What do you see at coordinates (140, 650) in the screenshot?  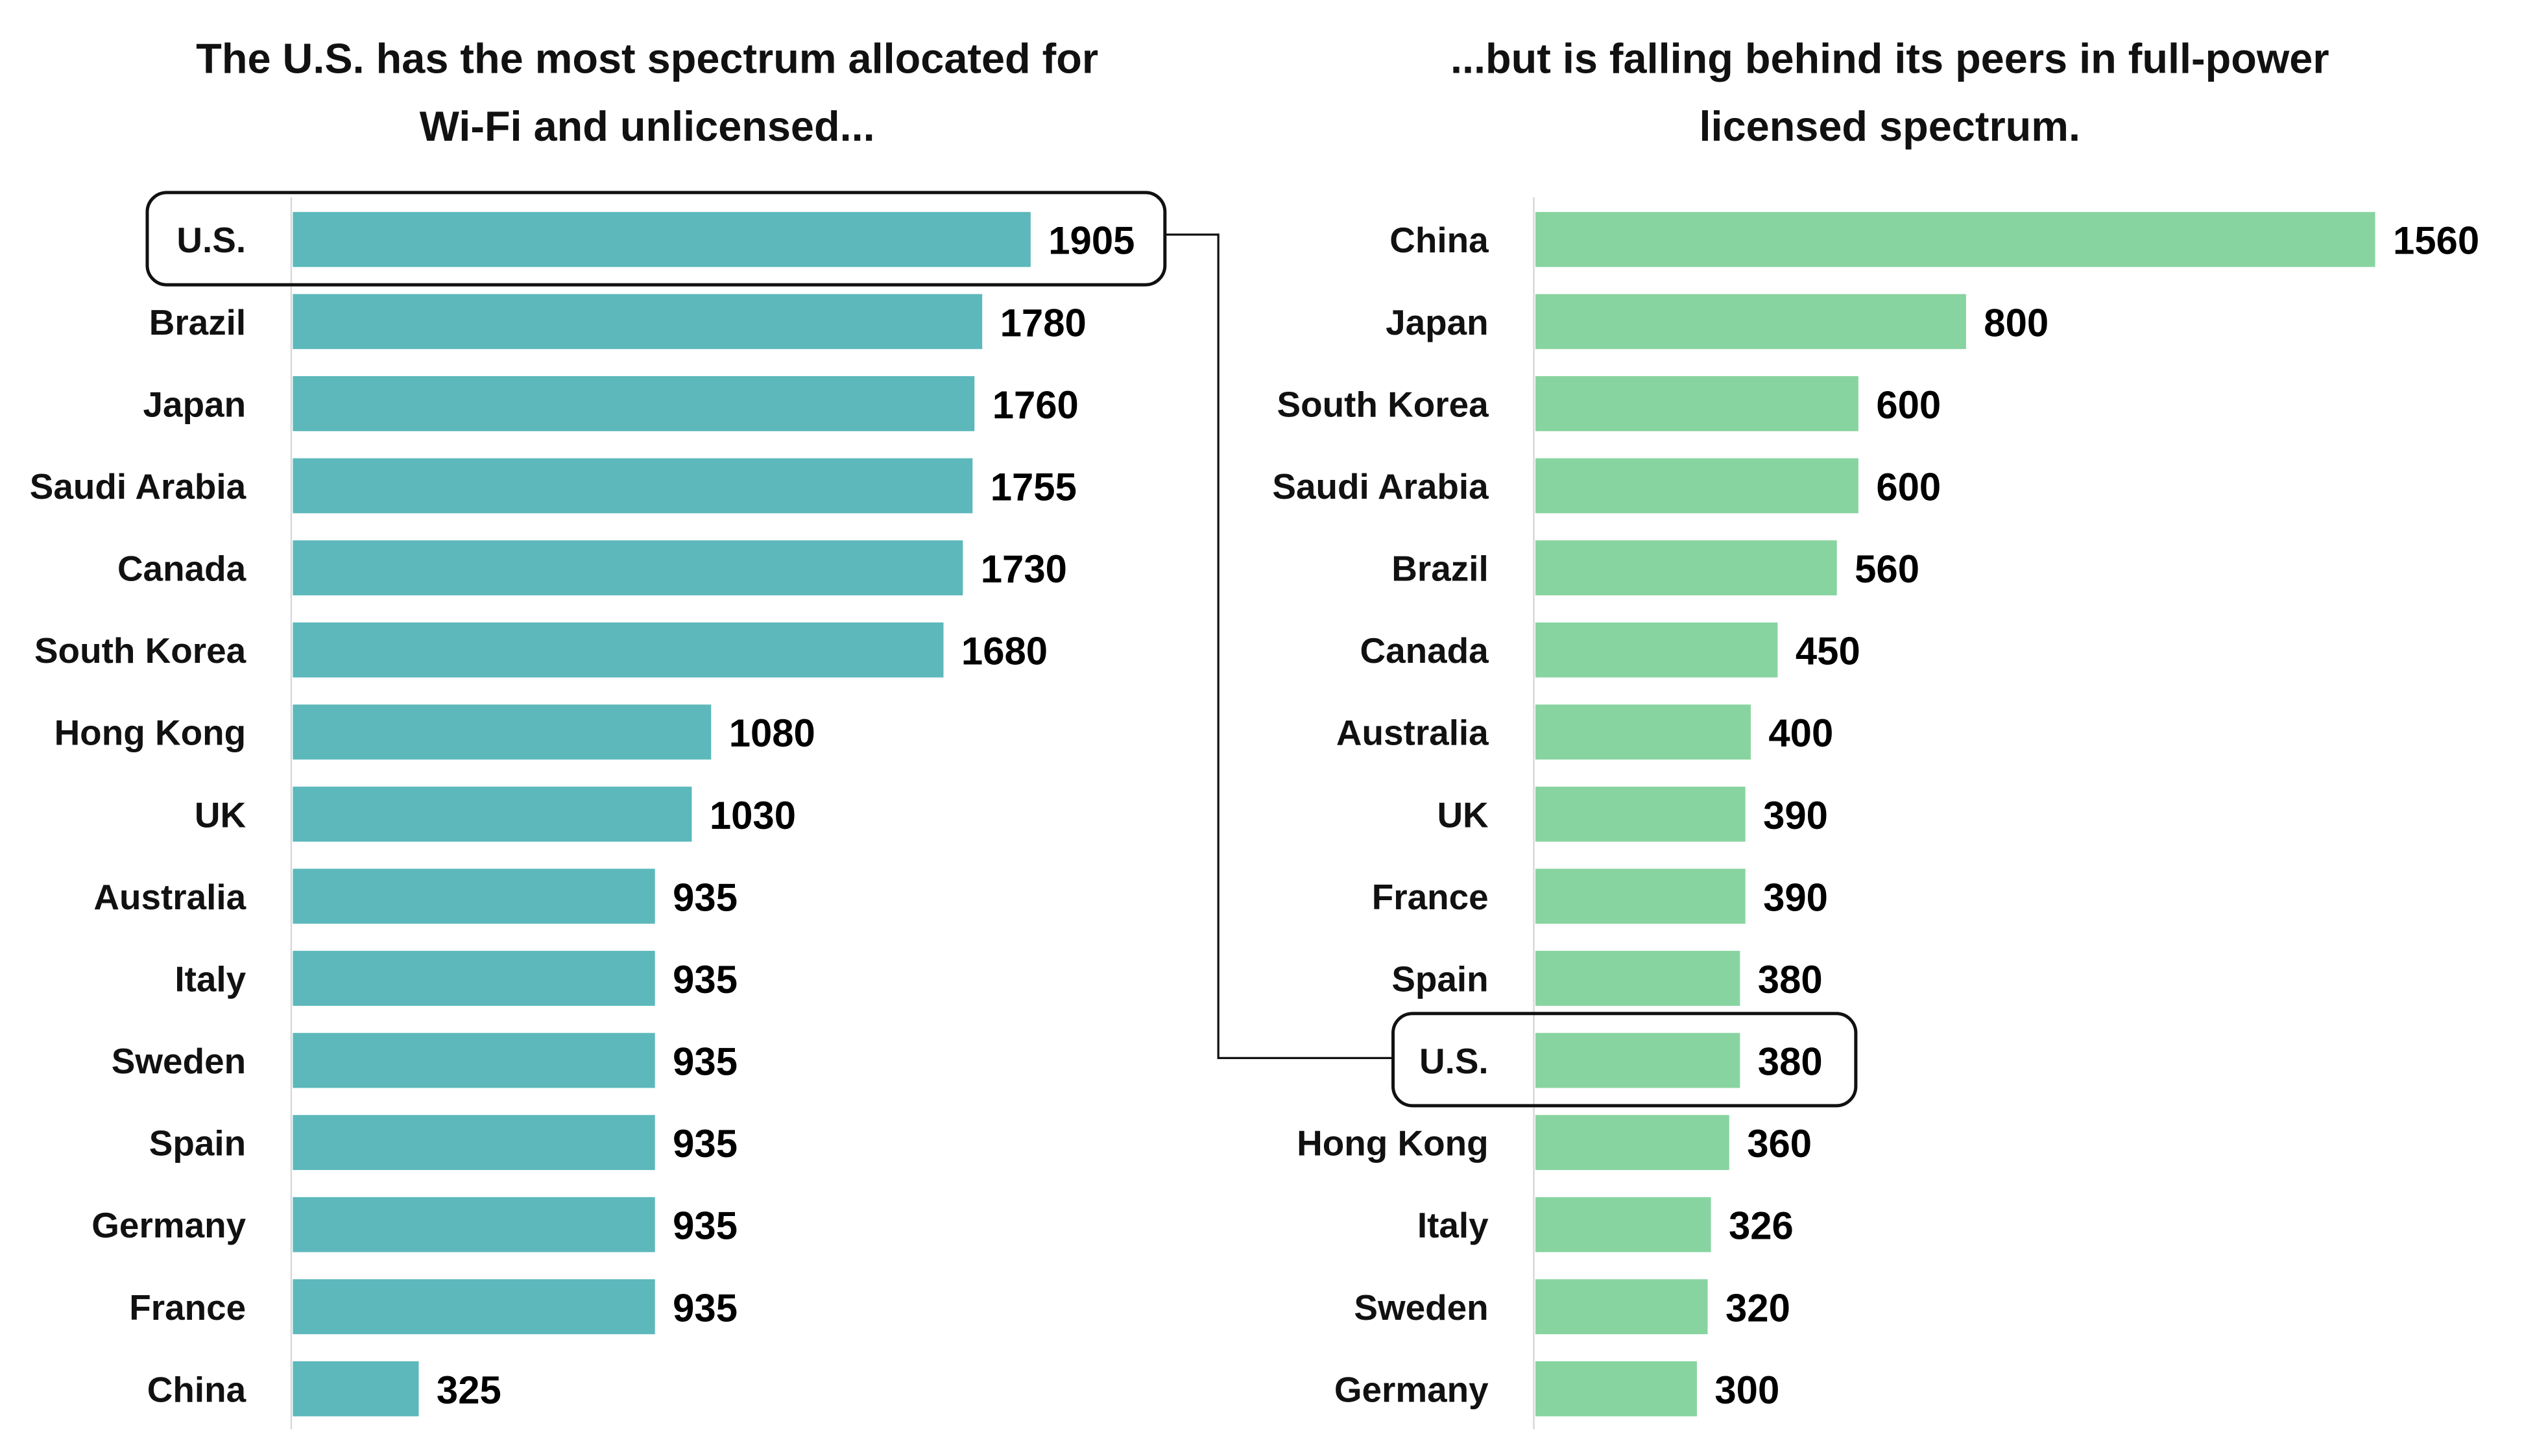 I see `left-category-label: South Korea` at bounding box center [140, 650].